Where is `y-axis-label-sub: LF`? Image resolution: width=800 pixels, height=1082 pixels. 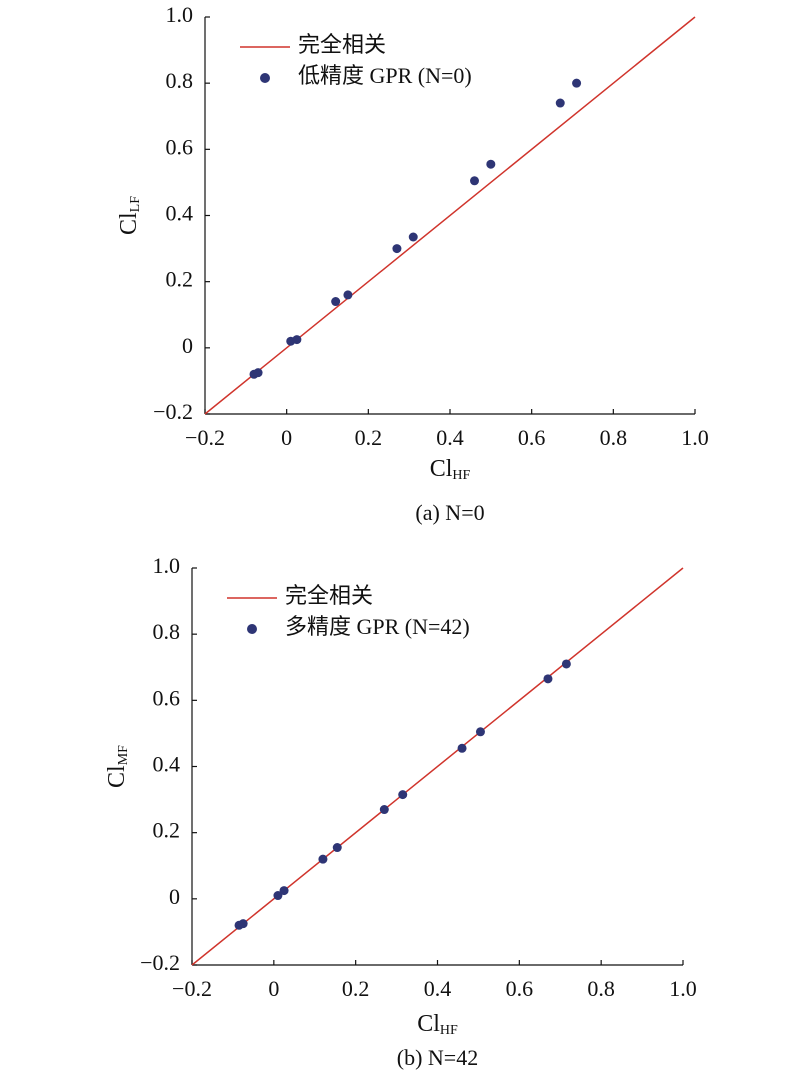 y-axis-label-sub: LF is located at coordinates (135, 204).